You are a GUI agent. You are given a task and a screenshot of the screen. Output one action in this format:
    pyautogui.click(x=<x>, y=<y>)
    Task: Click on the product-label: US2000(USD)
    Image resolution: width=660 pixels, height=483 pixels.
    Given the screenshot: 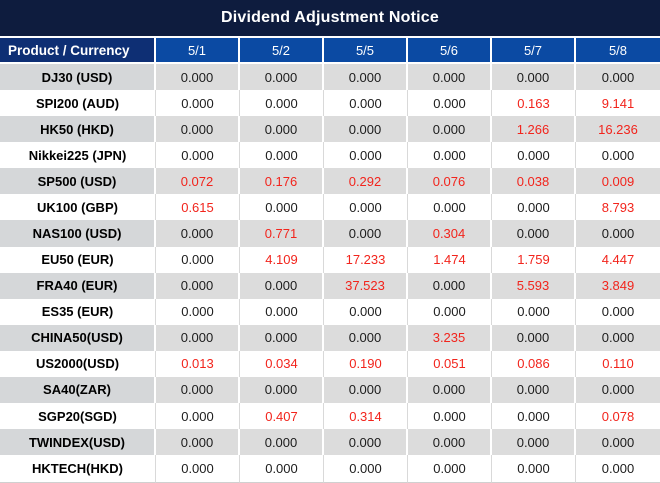 What is the action you would take?
    pyautogui.click(x=78, y=363)
    